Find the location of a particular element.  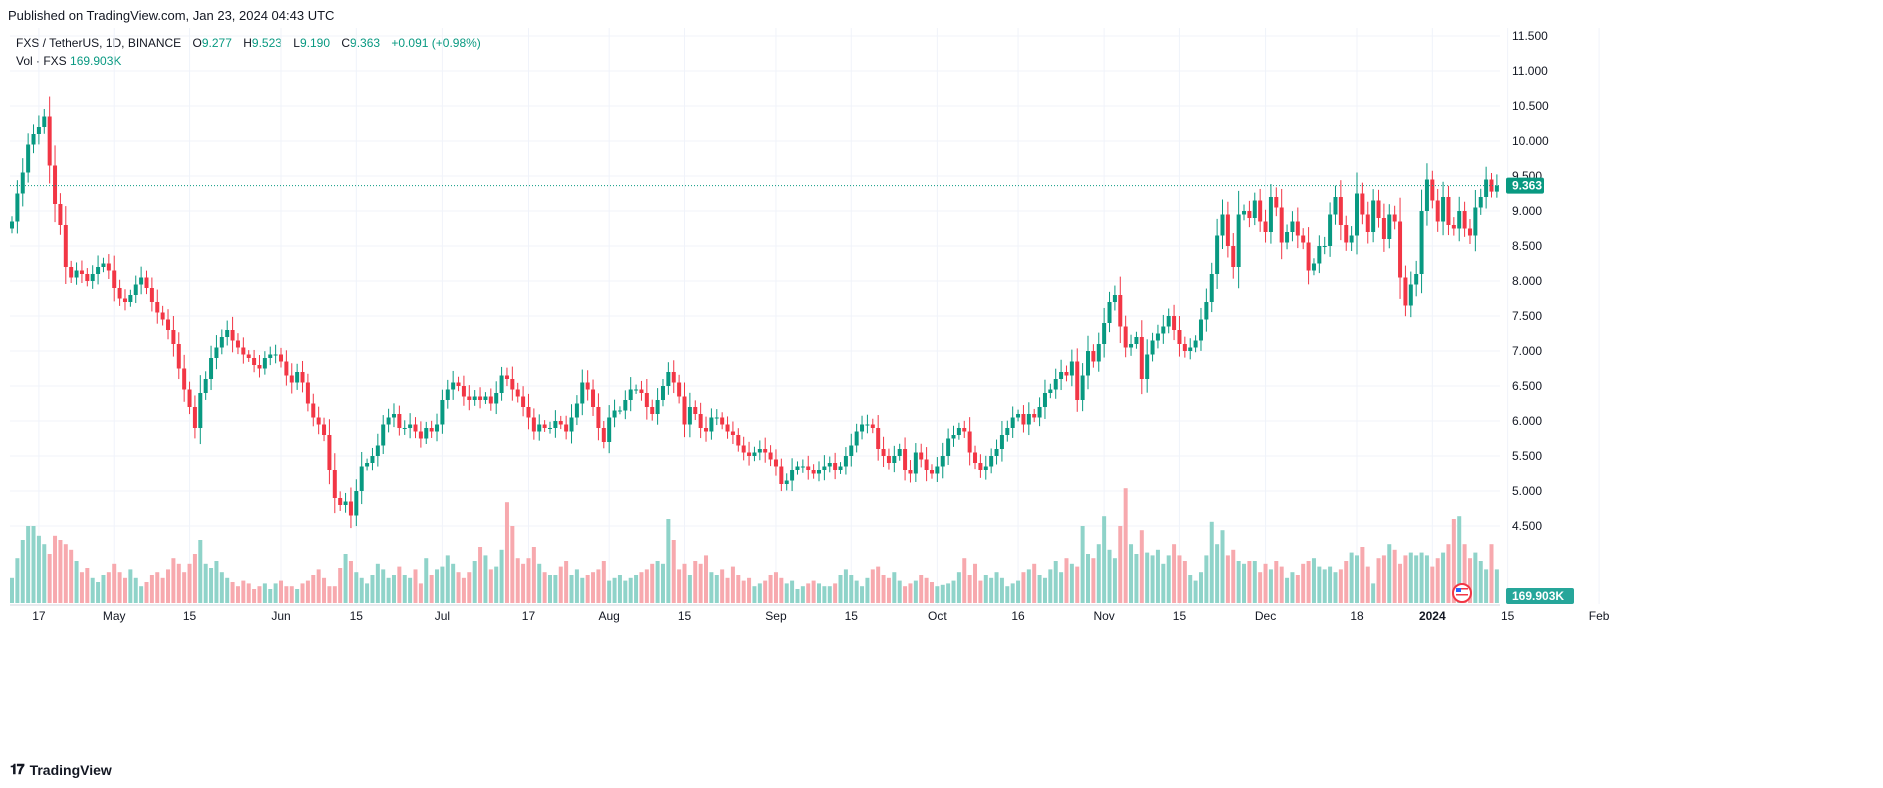

last-price-badge-label: 9.363 is located at coordinates (1527, 186).